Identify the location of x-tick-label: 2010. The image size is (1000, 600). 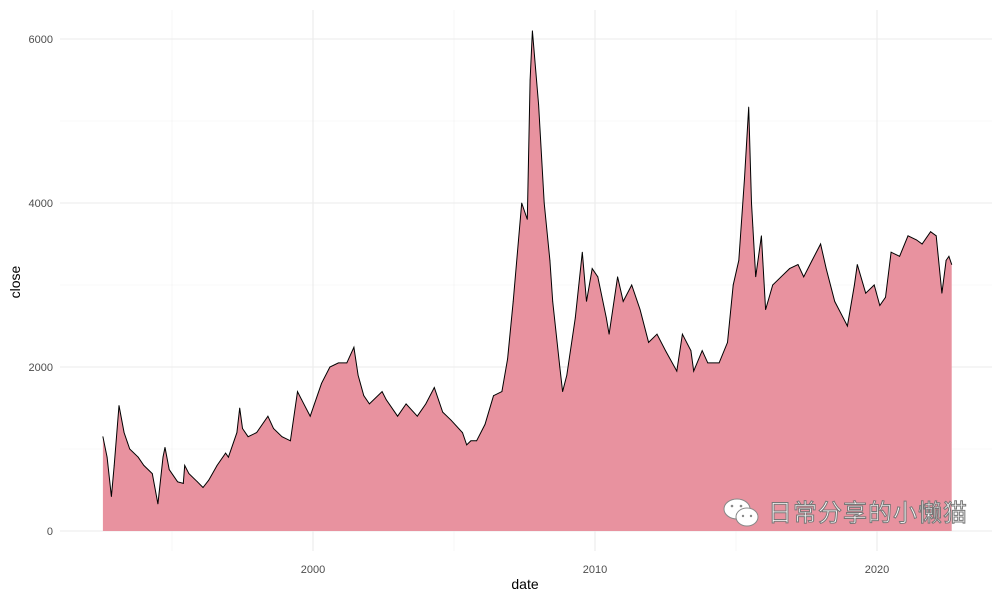
(595, 570).